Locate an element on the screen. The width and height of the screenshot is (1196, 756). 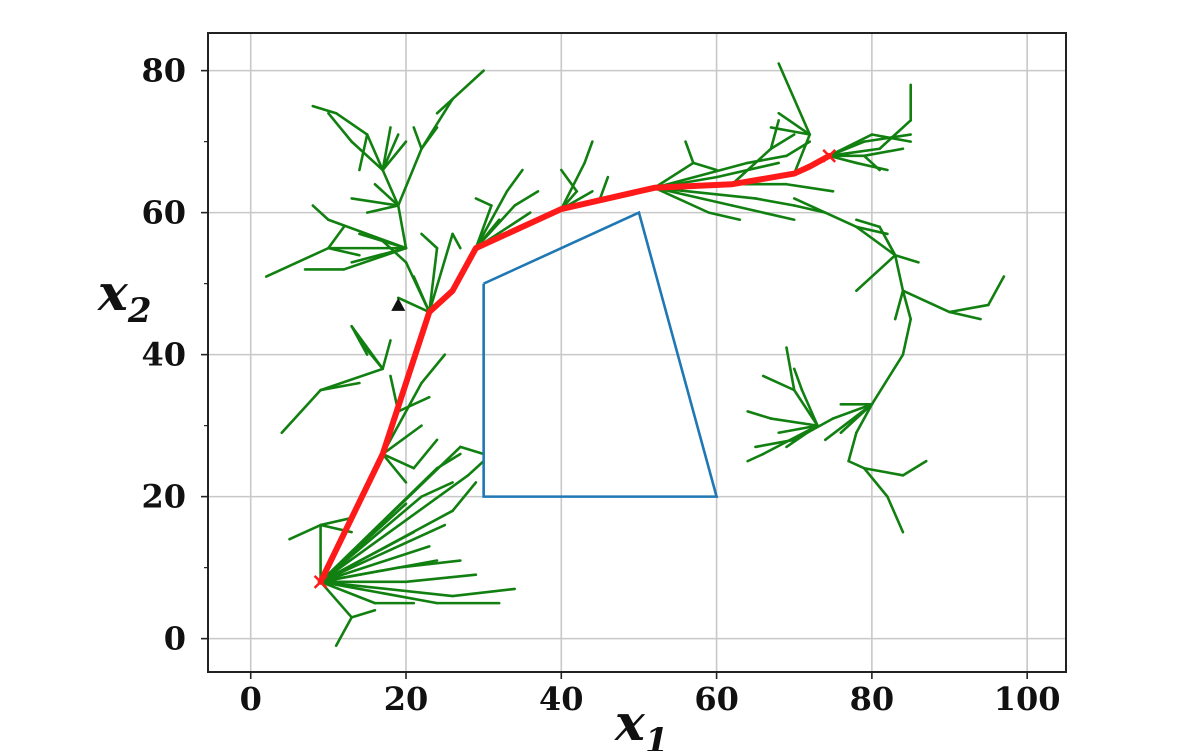
y-axis-label: x2 is located at coordinates (124, 297).